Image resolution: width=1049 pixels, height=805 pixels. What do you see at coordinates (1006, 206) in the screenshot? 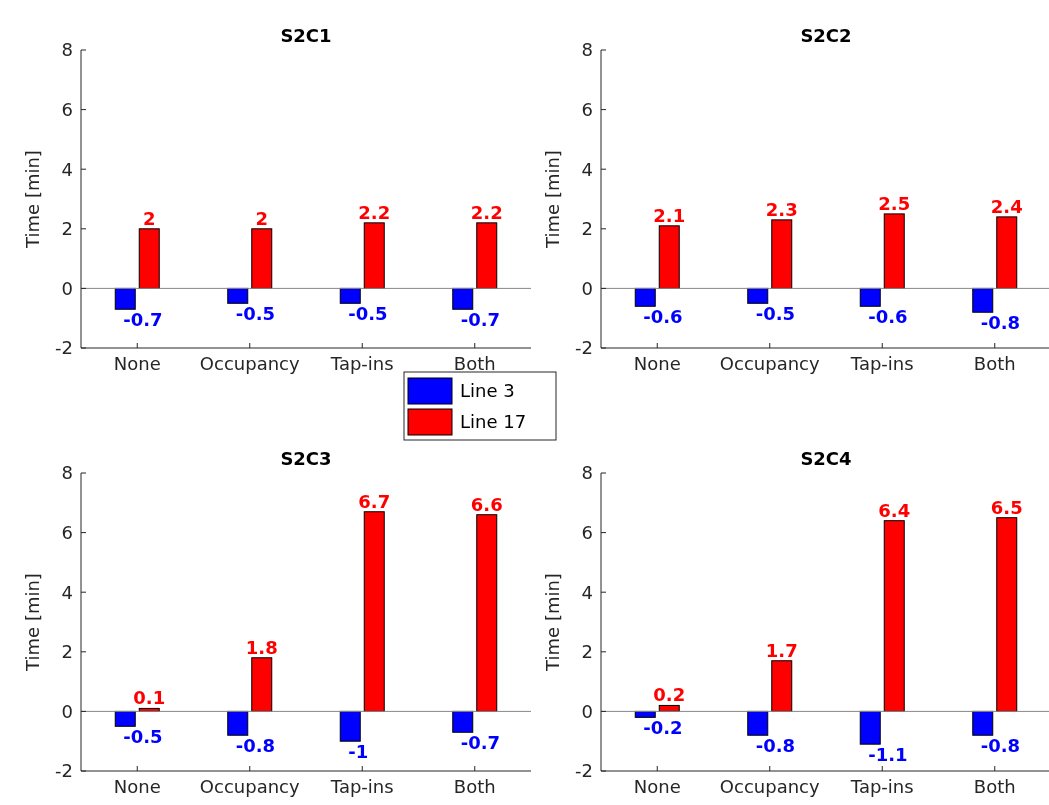
I see `data-label: 2.4` at bounding box center [1006, 206].